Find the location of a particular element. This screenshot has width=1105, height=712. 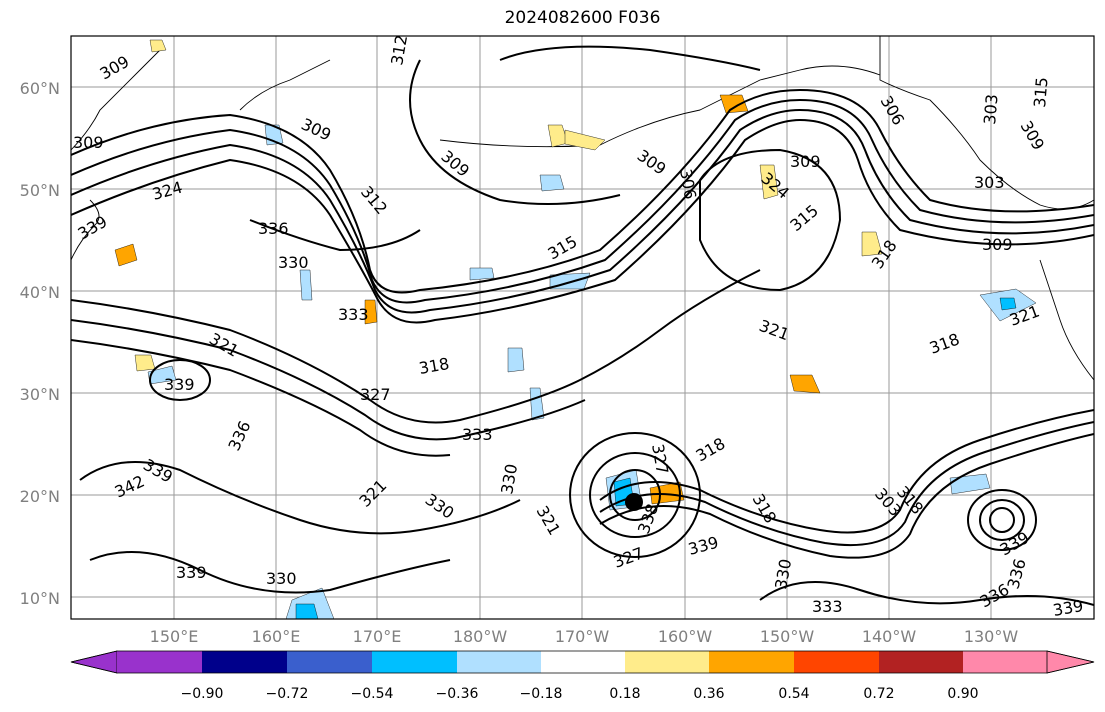

colorbar-tick: 0.54 is located at coordinates (793, 694).